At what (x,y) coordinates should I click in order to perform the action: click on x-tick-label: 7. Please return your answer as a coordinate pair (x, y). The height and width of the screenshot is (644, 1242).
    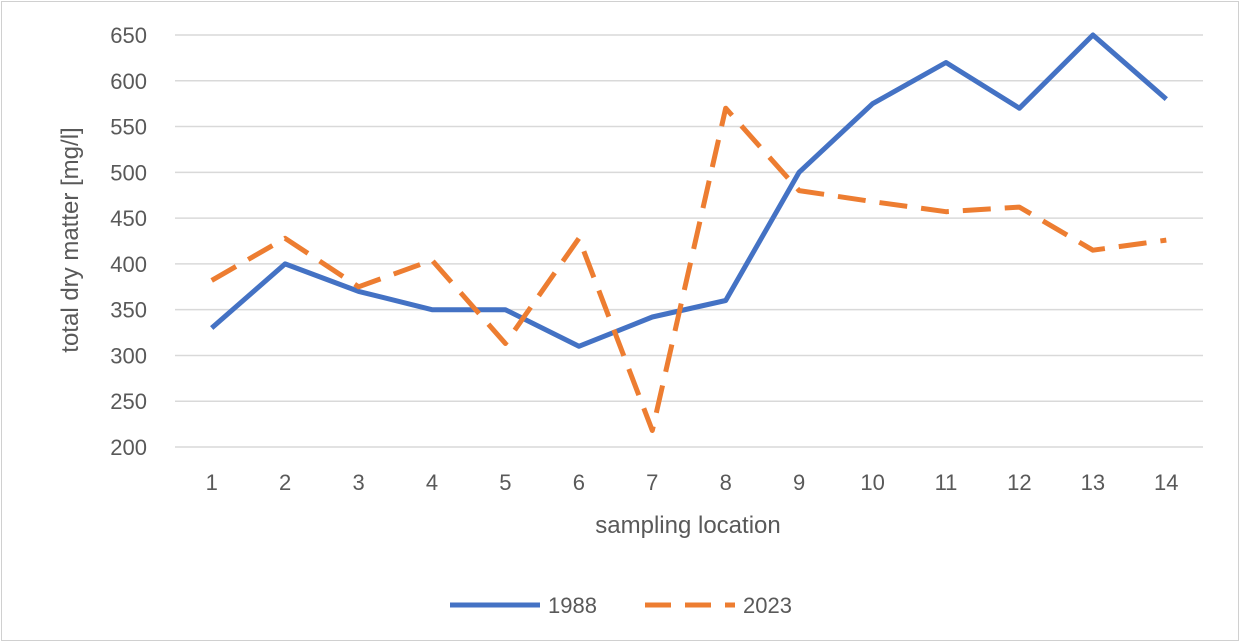
    Looking at the image, I should click on (652, 482).